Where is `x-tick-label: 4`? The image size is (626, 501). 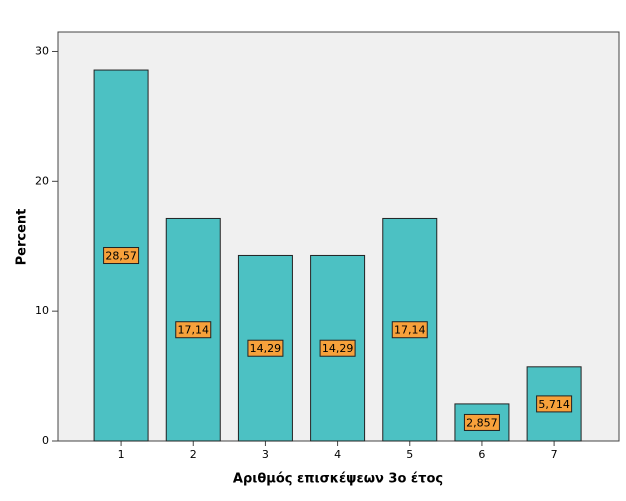
x-tick-label: 4 is located at coordinates (337, 454).